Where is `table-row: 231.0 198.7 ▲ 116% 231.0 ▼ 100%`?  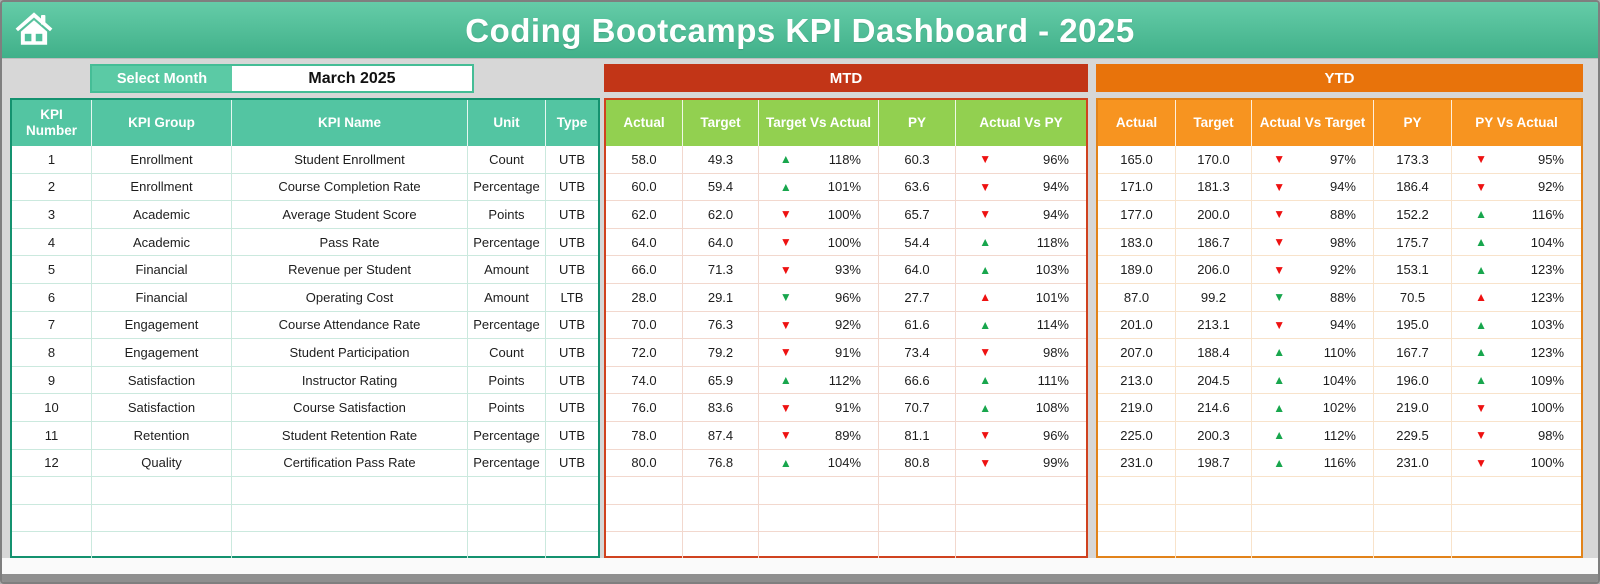 table-row: 231.0 198.7 ▲ 116% 231.0 ▼ 100% is located at coordinates (1339, 463).